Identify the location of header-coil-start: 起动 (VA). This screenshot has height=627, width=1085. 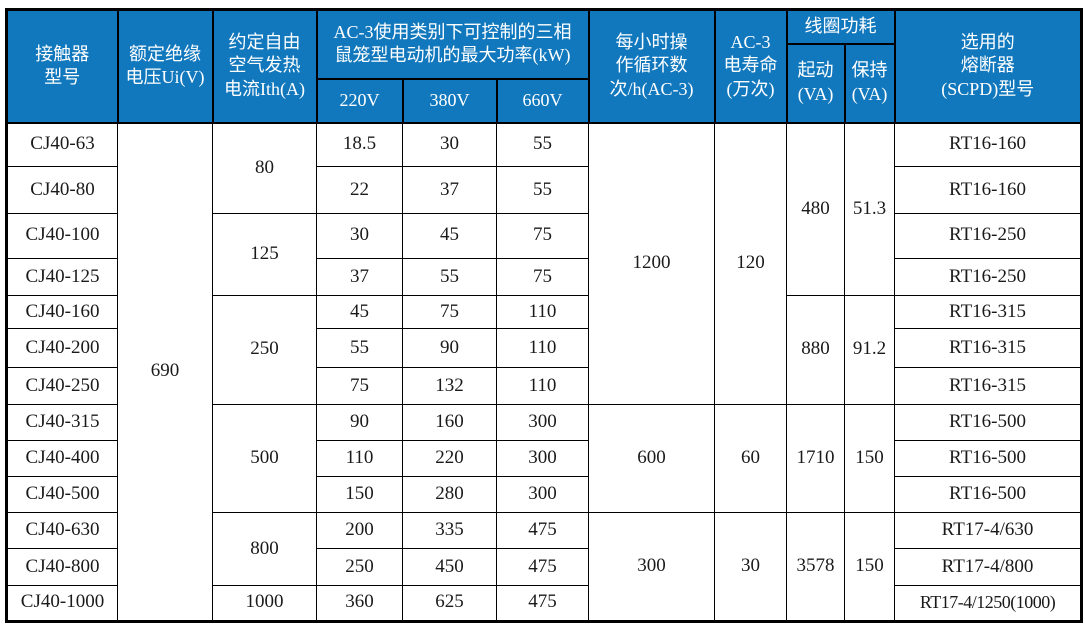
(815, 83).